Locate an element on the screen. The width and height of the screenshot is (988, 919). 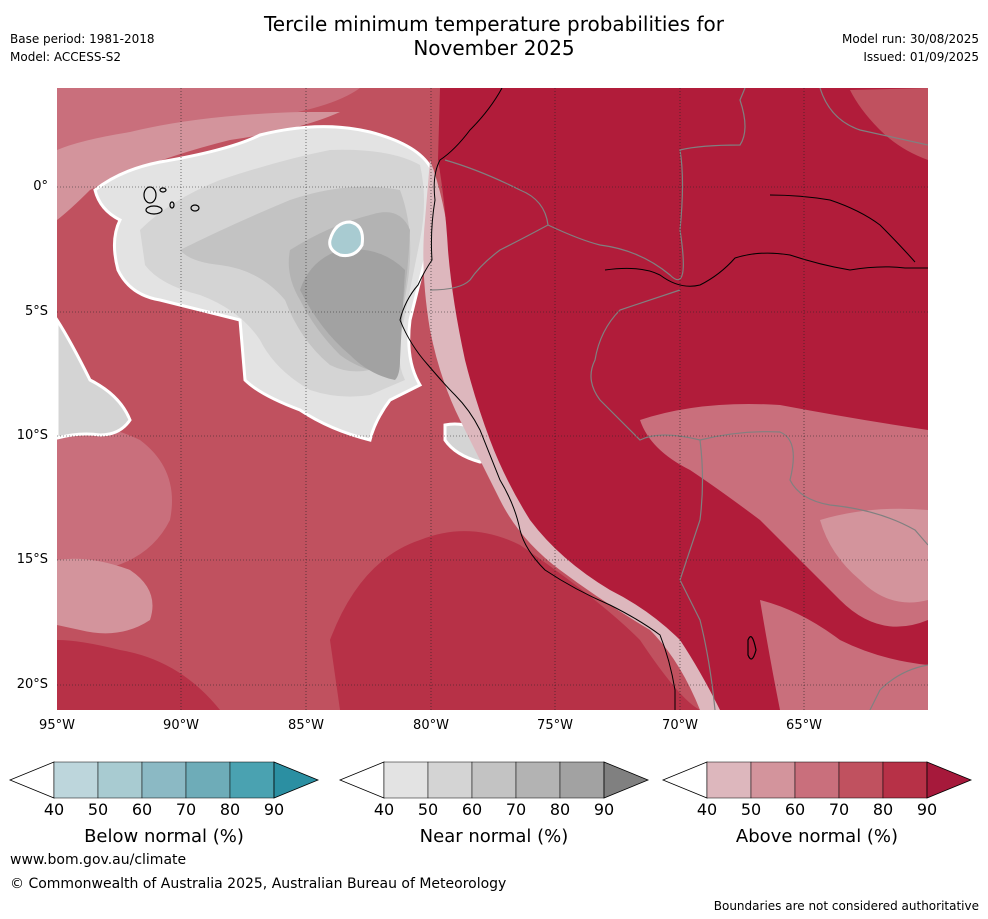
land-above-60-south is located at coordinates (844, 655).